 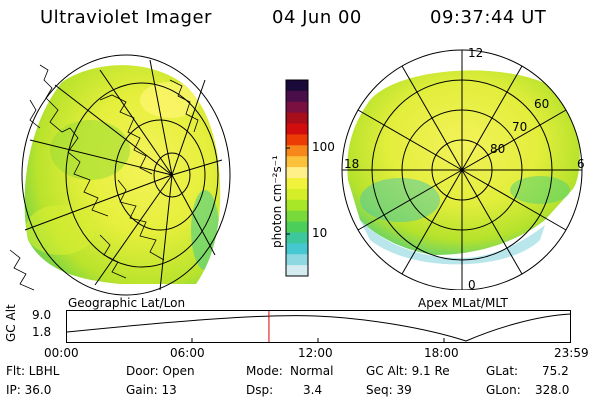 I want to click on mlt-label-6: 6, so click(x=581, y=164).